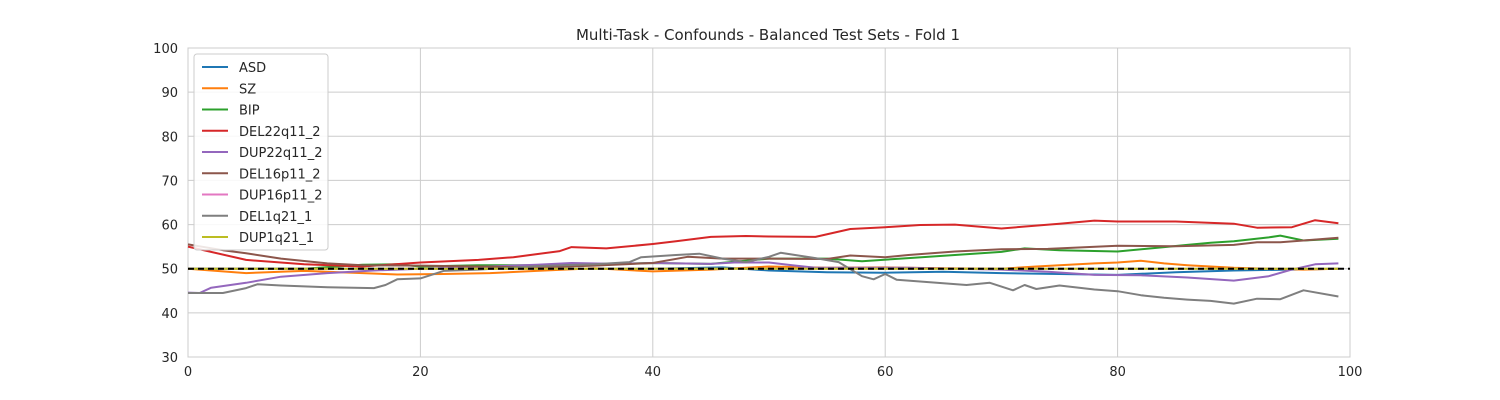  What do you see at coordinates (188, 372) in the screenshot?
I see `x-tick-label: 0` at bounding box center [188, 372].